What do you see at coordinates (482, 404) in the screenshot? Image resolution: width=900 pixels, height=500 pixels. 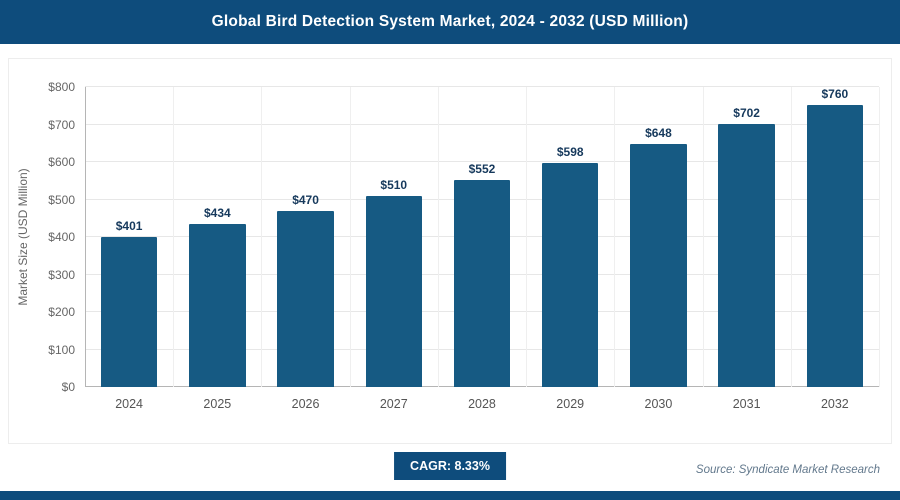 I see `x-tick-label: 2028` at bounding box center [482, 404].